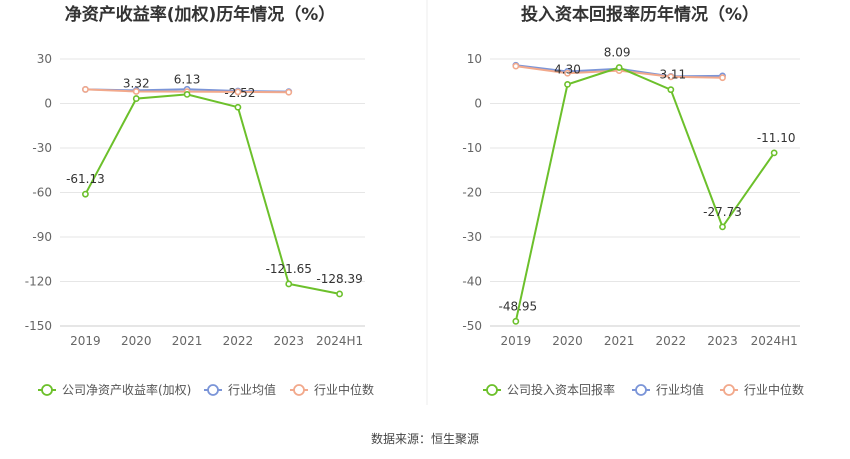 This screenshot has width=850, height=459. What do you see at coordinates (136, 84) in the screenshot?
I see `data-label: 3.32` at bounding box center [136, 84].